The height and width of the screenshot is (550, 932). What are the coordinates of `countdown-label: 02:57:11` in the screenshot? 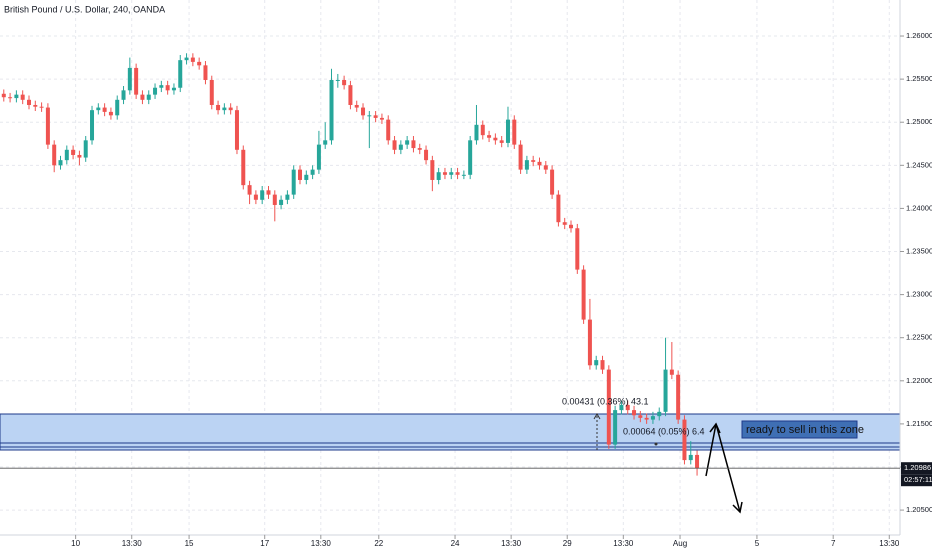 It's located at (918, 479).